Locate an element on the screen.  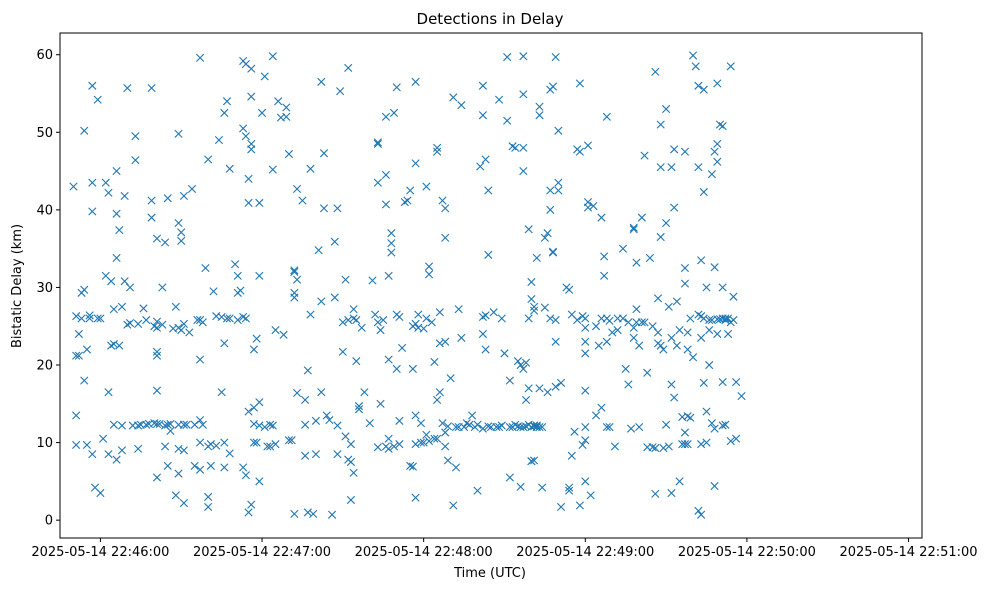
x-tick-label: 2025-05-14 22:47:00 is located at coordinates (262, 552).